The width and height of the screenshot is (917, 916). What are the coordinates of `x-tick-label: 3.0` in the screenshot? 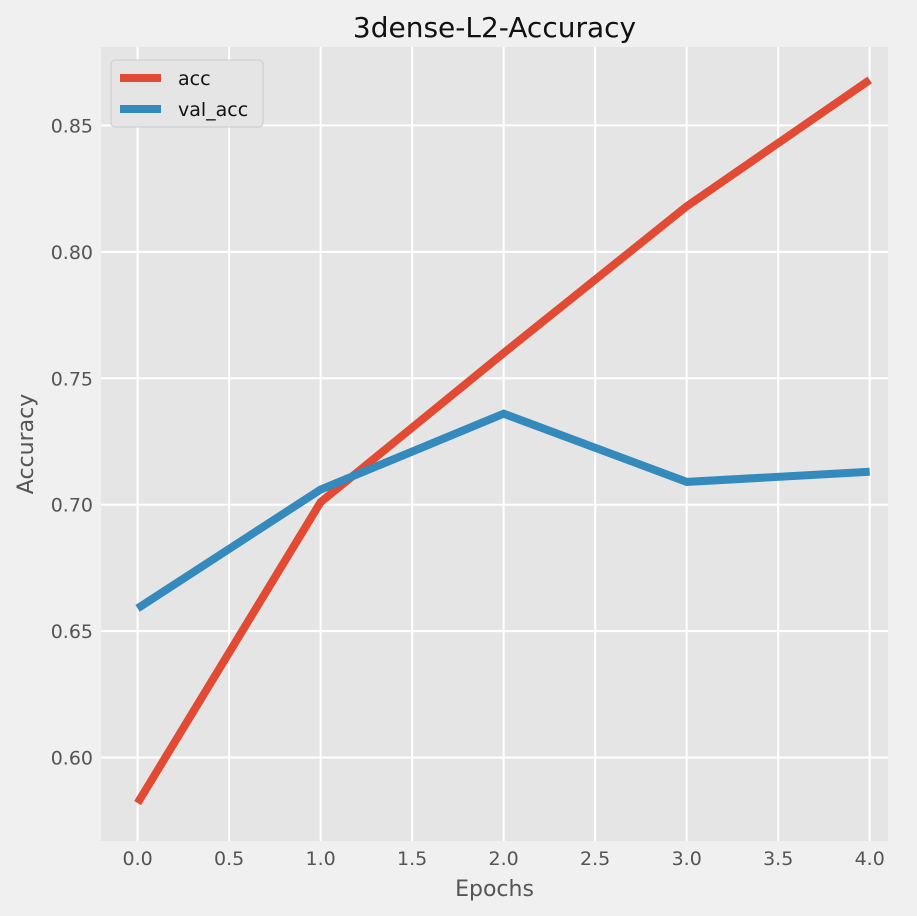 It's located at (687, 859).